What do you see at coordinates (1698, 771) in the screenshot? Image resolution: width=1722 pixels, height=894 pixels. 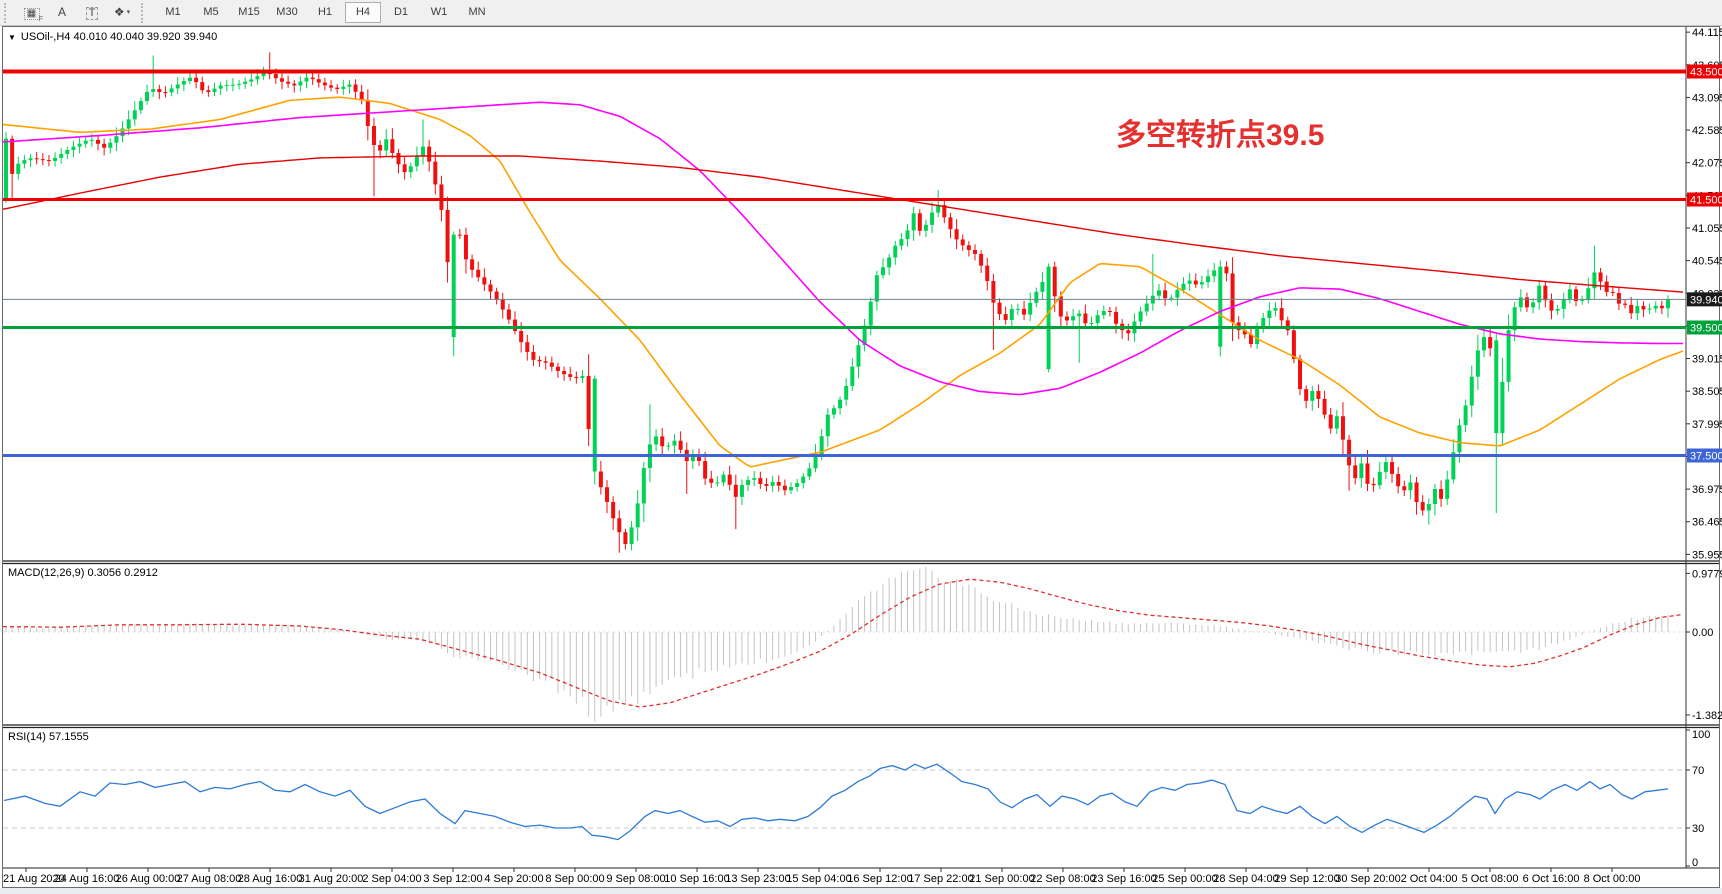 I see `rsi-tick: 70` at bounding box center [1698, 771].